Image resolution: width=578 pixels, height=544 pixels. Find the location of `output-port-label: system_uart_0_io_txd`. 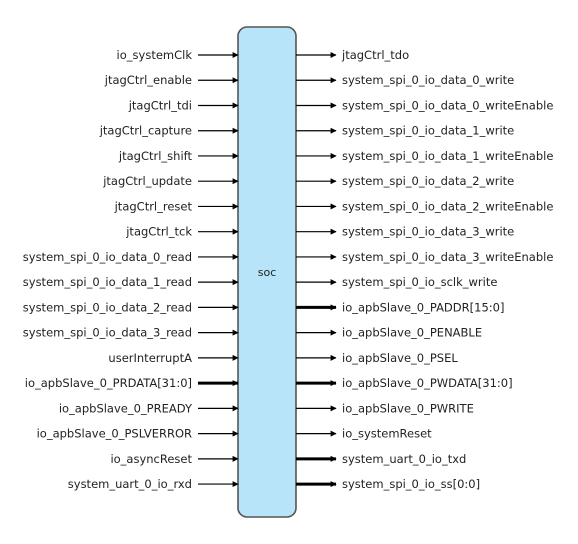

output-port-label: system_uart_0_io_txd is located at coordinates (404, 459).